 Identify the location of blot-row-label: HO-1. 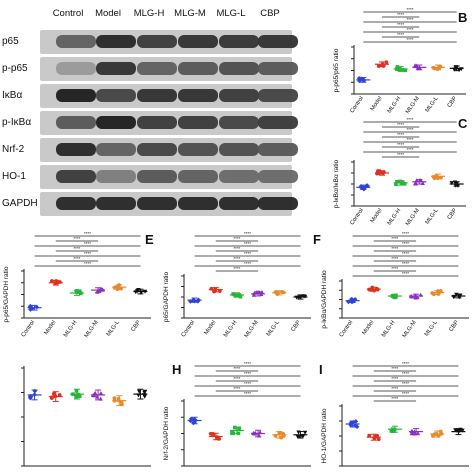
(14, 176).